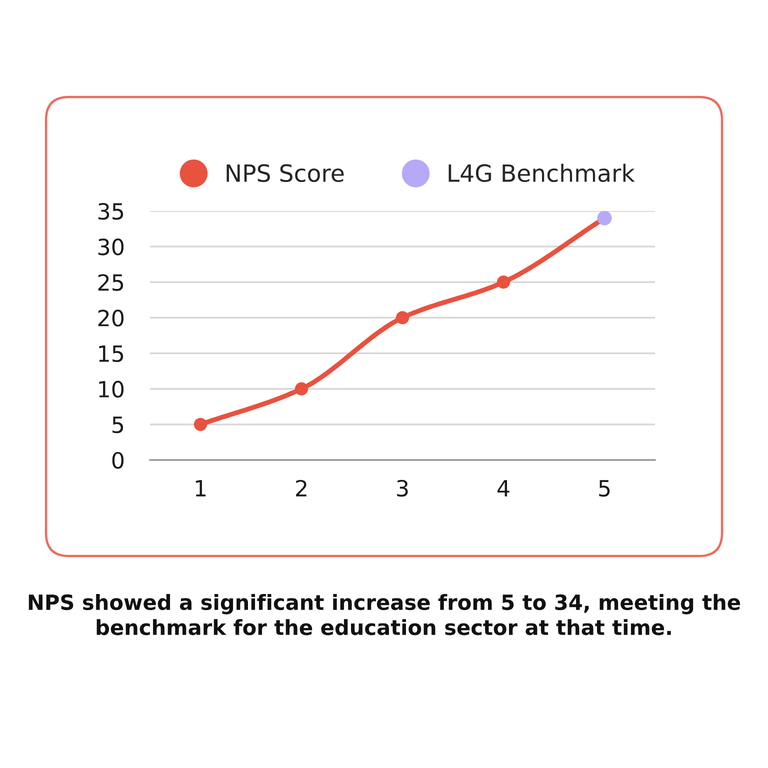 Image resolution: width=768 pixels, height=768 pixels. What do you see at coordinates (402, 488) in the screenshot?
I see `x-tick-label: 3` at bounding box center [402, 488].